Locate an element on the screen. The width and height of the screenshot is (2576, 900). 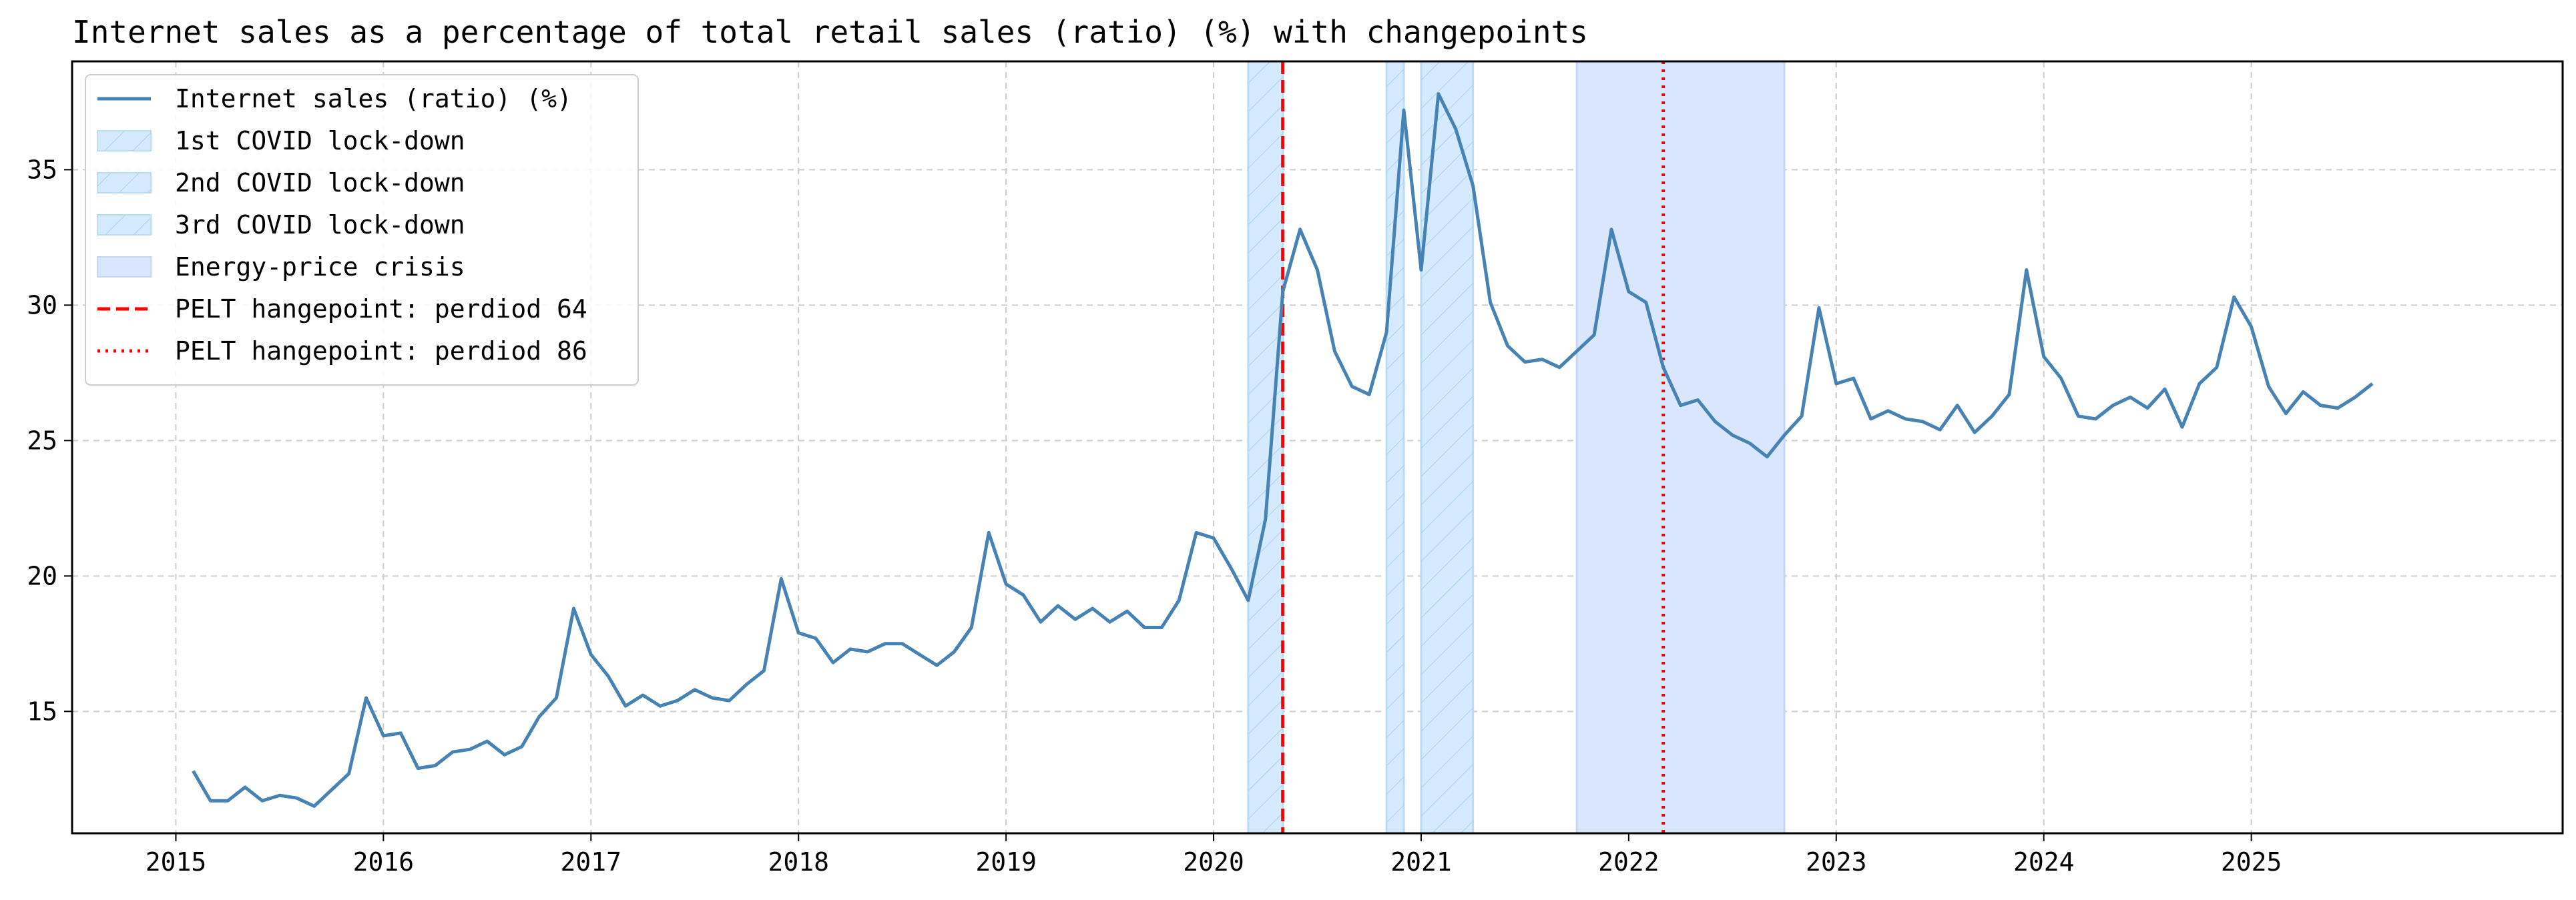
x-tick-label: 2019 is located at coordinates (1006, 862).